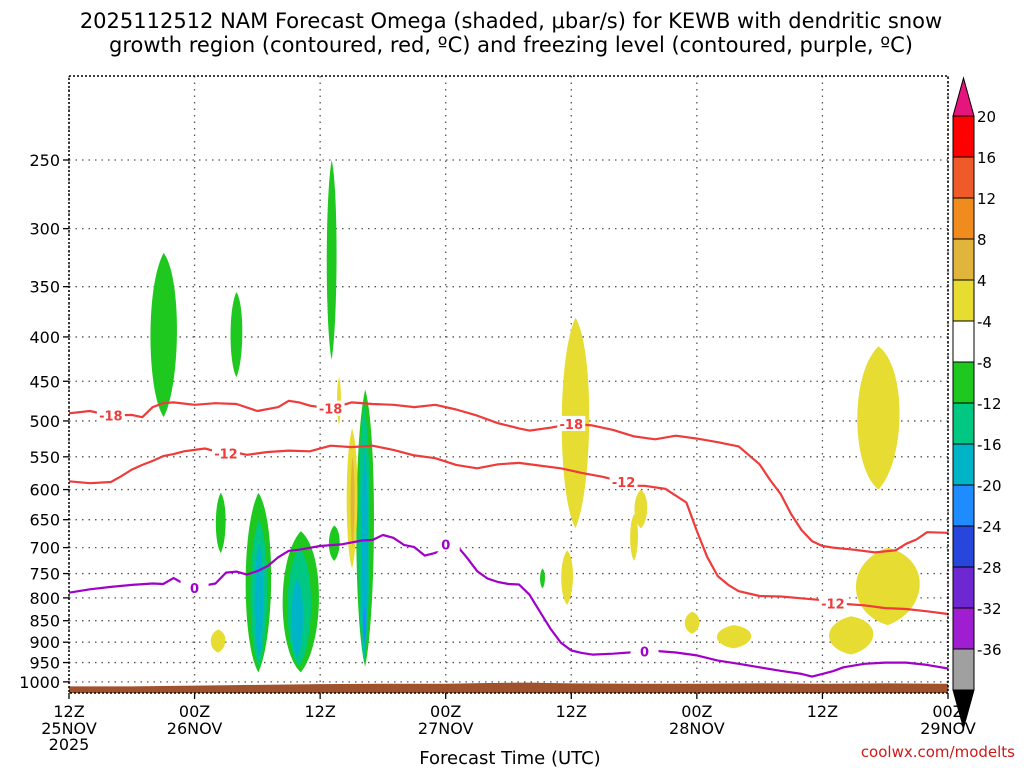  What do you see at coordinates (989, 650) in the screenshot?
I see `colorbar-label: -36` at bounding box center [989, 650].